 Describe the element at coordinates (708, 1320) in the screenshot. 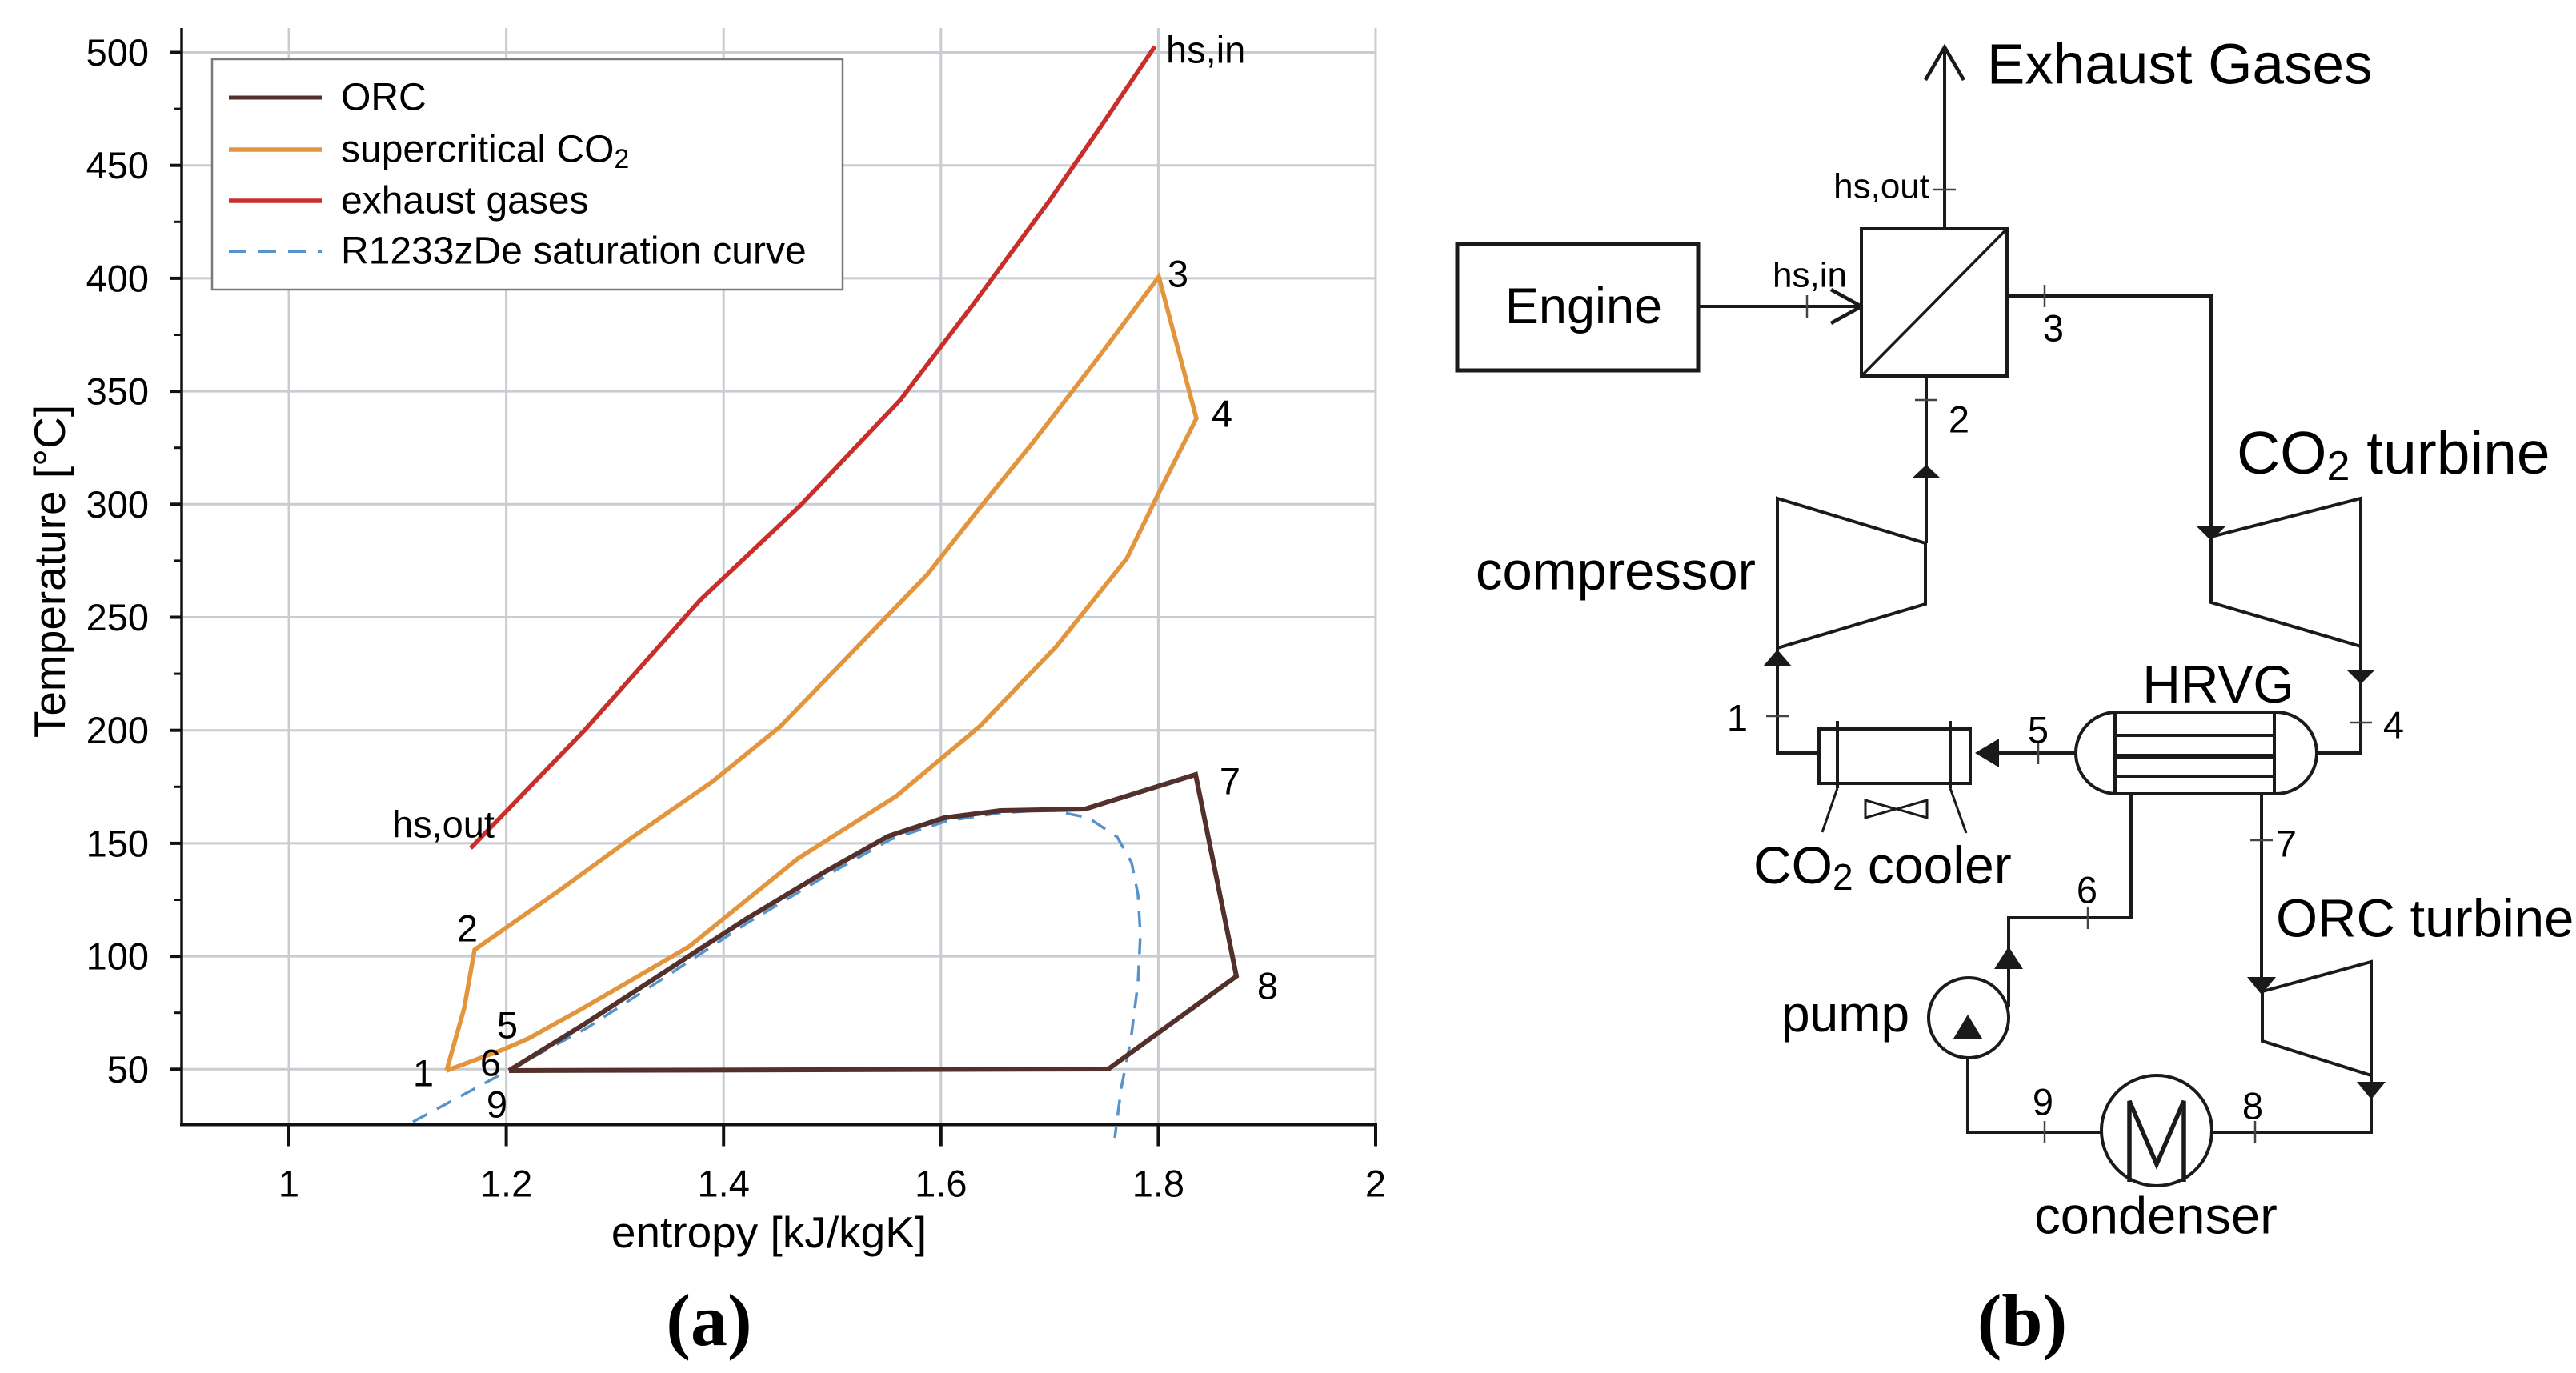

I see `svg-text: (a)` at that location.